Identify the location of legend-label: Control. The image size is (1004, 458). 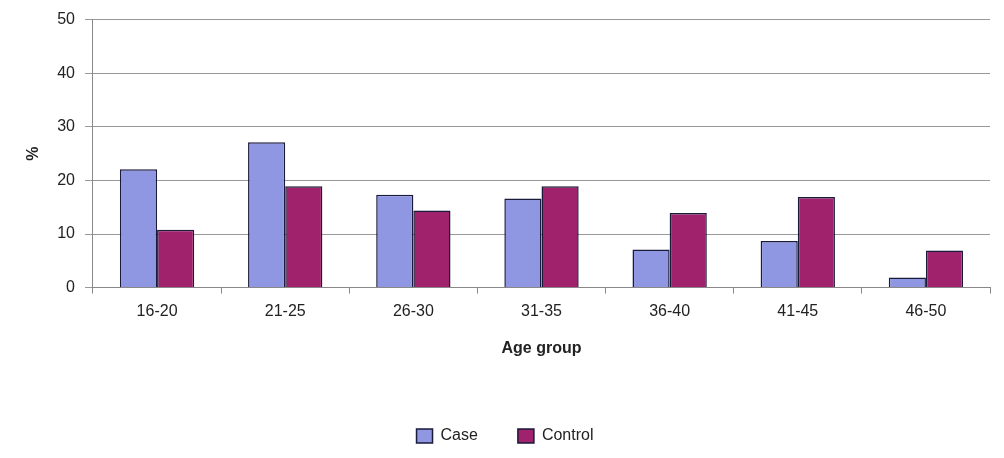
(567, 435).